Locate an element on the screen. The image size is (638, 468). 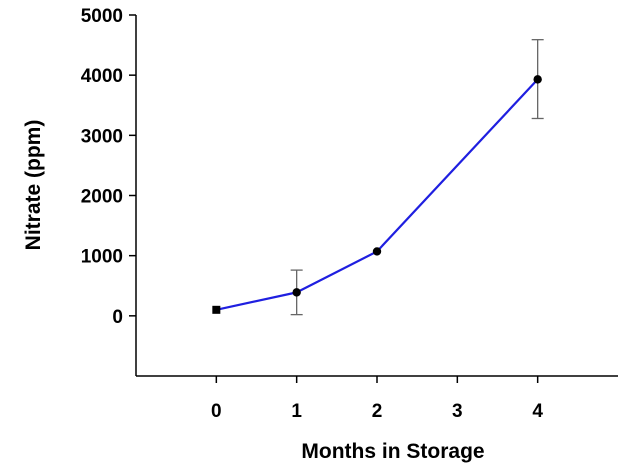
y-axis-ticks: 0 1000 2000 3000 4000 5000 is located at coordinates (108, 167).